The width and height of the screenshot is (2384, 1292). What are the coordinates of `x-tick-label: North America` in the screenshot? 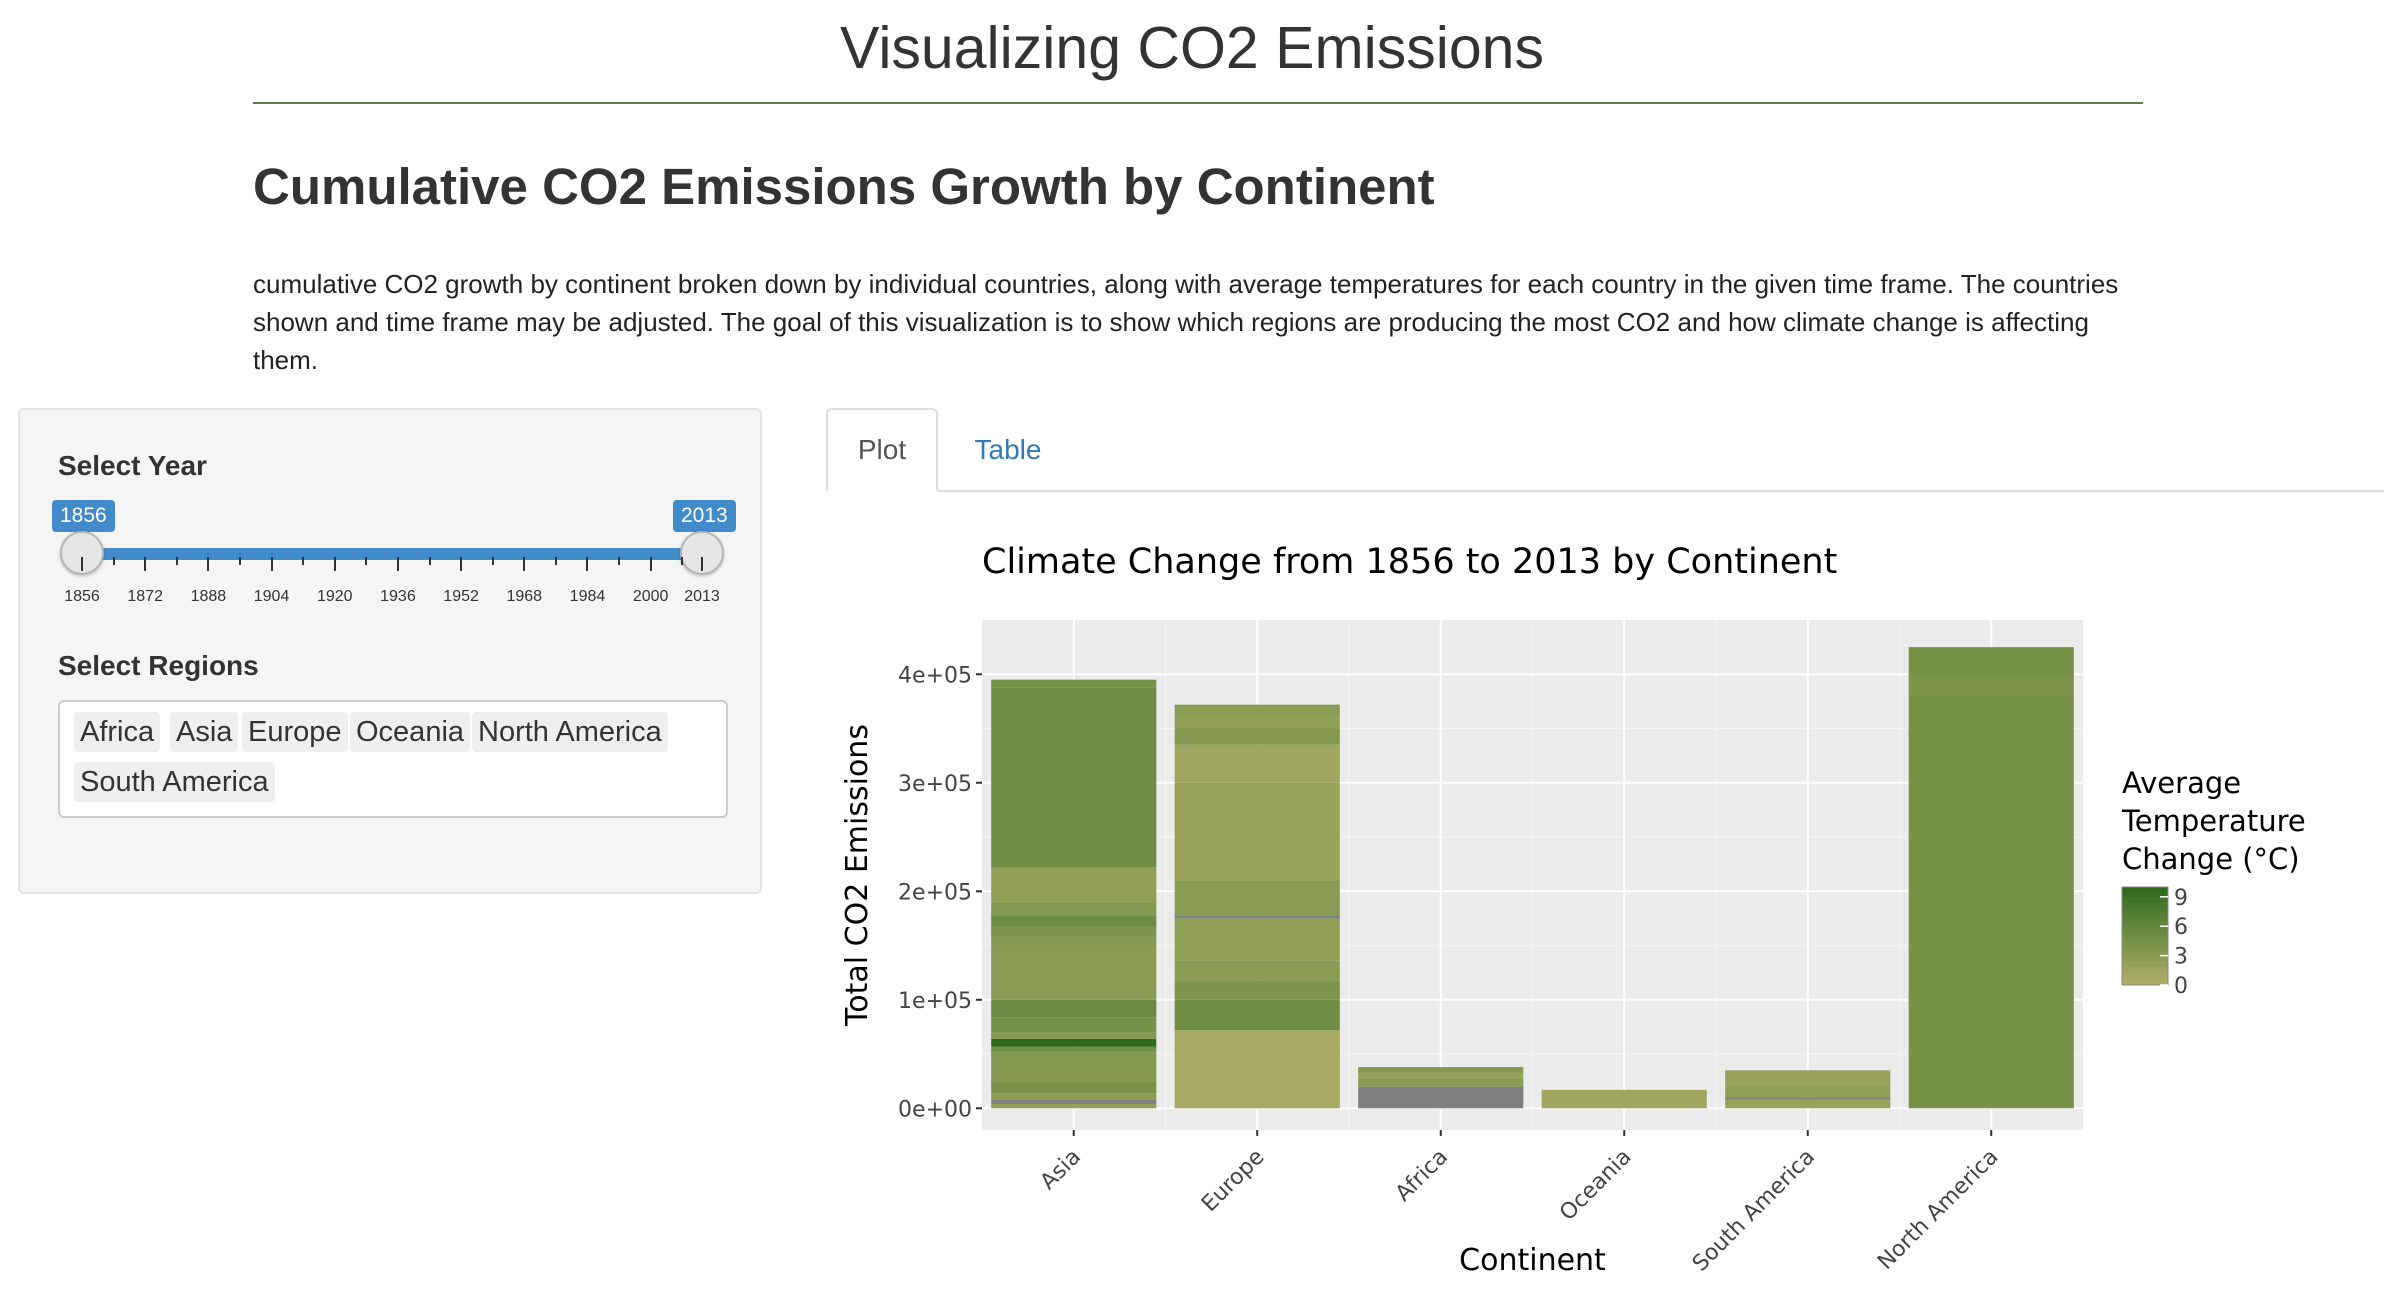 It's located at (1938, 1210).